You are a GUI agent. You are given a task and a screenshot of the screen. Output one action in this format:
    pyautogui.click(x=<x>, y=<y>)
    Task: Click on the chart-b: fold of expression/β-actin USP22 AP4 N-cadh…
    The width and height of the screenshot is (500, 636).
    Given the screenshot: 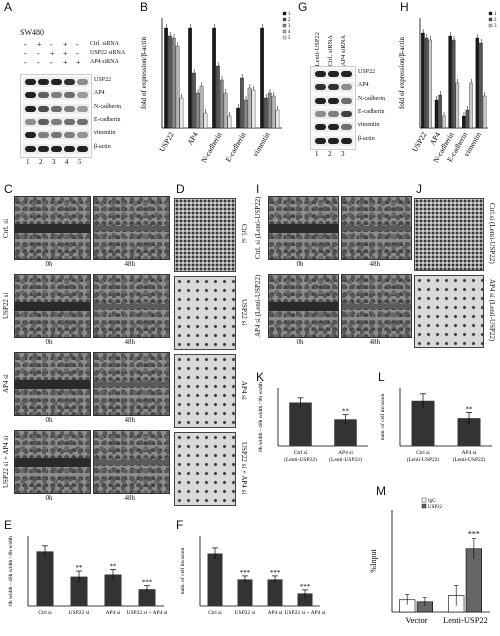 What is the action you would take?
    pyautogui.click(x=215, y=87)
    